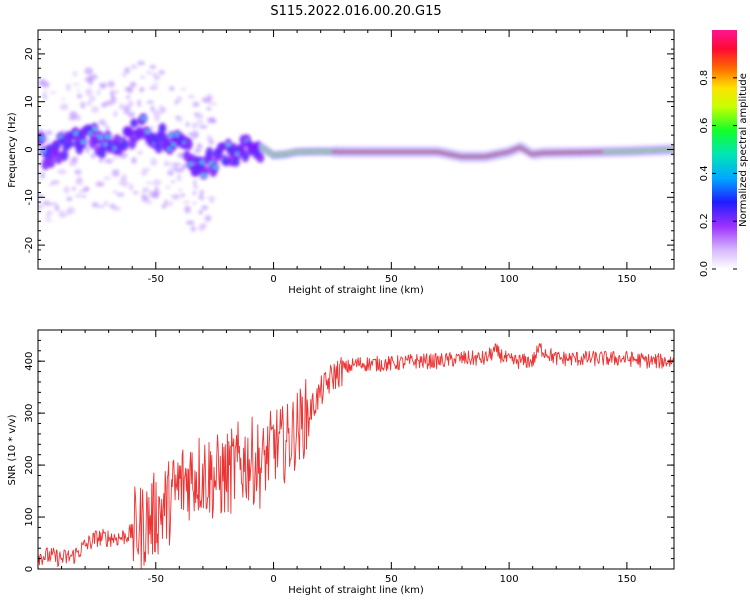  Describe the element at coordinates (704, 221) in the screenshot. I see `colorbar-tick-label: 0.2` at that location.